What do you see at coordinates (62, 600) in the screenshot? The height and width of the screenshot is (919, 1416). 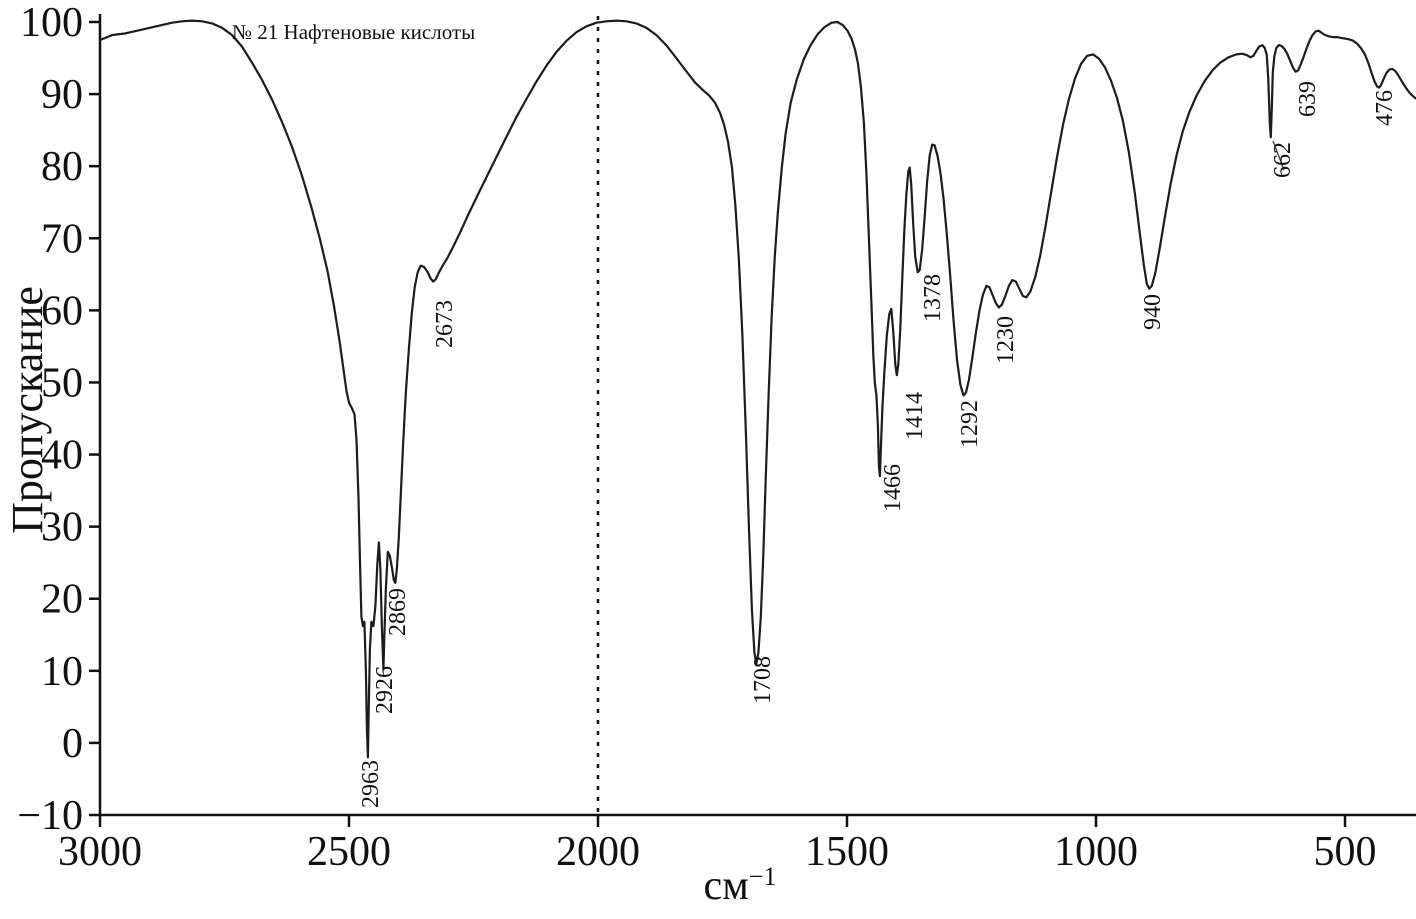 I see `y-tick-label: 20` at bounding box center [62, 600].